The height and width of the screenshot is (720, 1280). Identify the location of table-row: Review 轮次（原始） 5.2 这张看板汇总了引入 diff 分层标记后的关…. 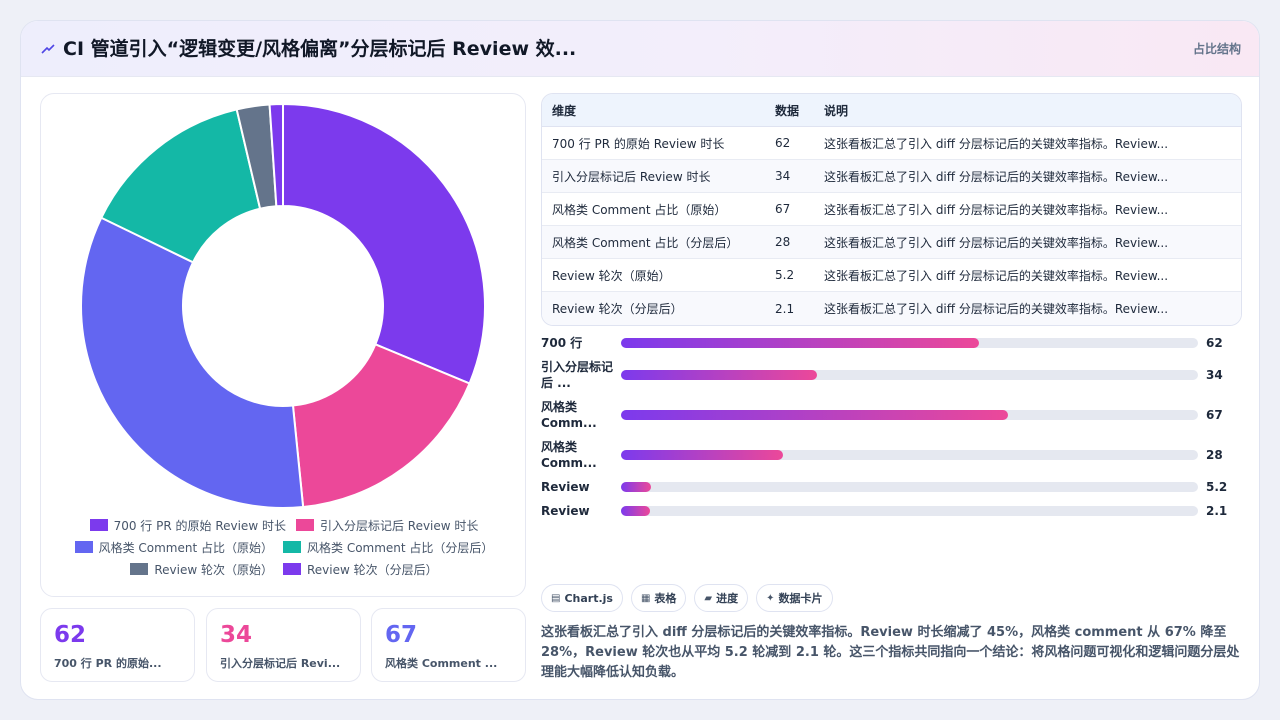
(891, 275).